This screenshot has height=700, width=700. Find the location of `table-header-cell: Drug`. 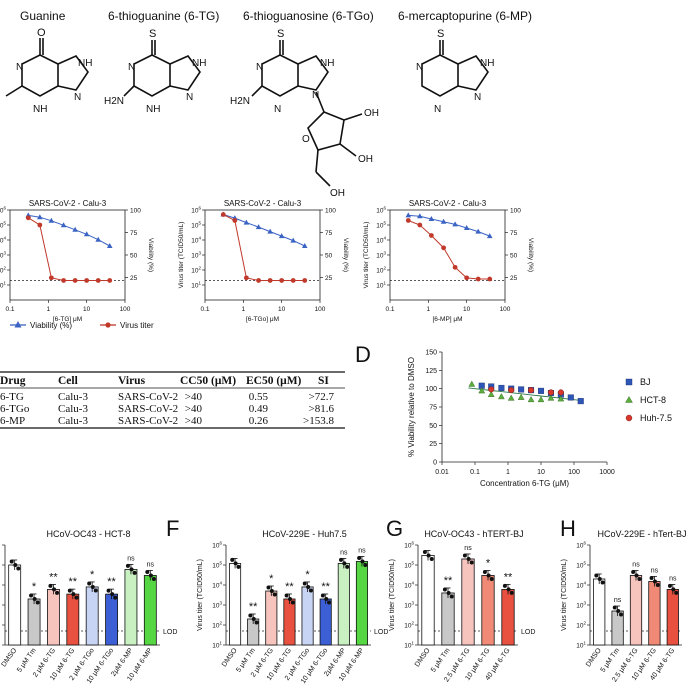

table-header-cell: Drug is located at coordinates (13, 381).